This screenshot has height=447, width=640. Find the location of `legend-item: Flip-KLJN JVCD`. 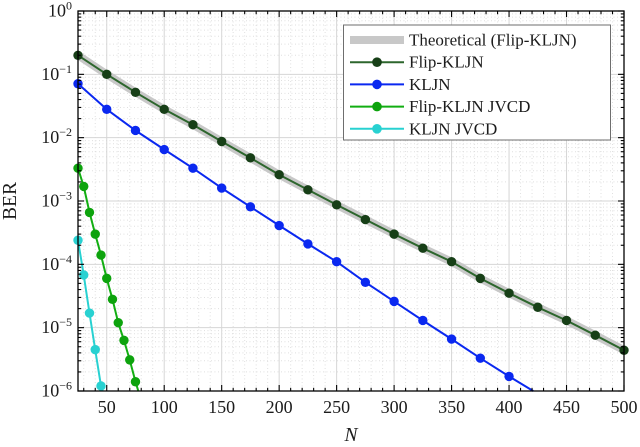

legend-item: Flip-KLJN JVCD is located at coordinates (440, 106).